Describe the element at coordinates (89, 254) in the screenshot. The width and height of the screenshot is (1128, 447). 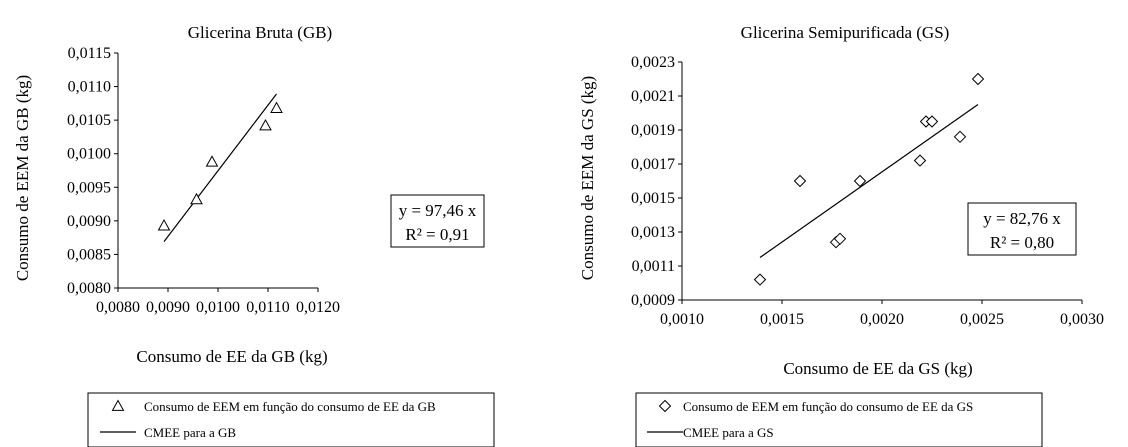
I see `y-tick-label: 0,0085` at that location.